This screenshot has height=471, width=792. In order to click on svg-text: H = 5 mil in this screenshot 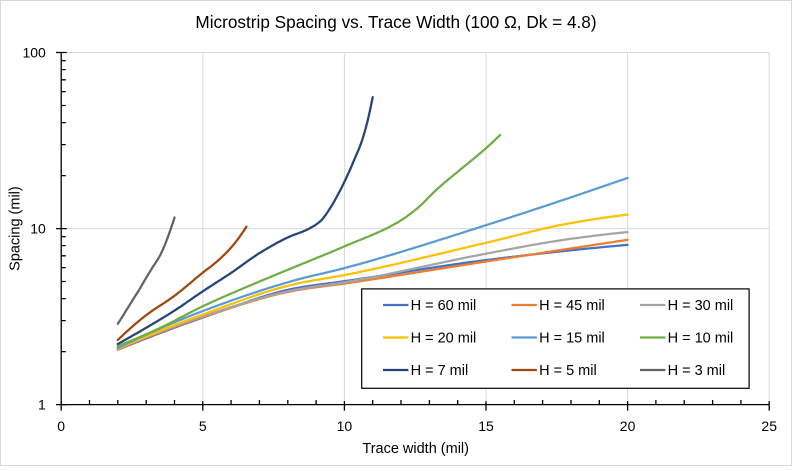, I will do `click(568, 371)`.